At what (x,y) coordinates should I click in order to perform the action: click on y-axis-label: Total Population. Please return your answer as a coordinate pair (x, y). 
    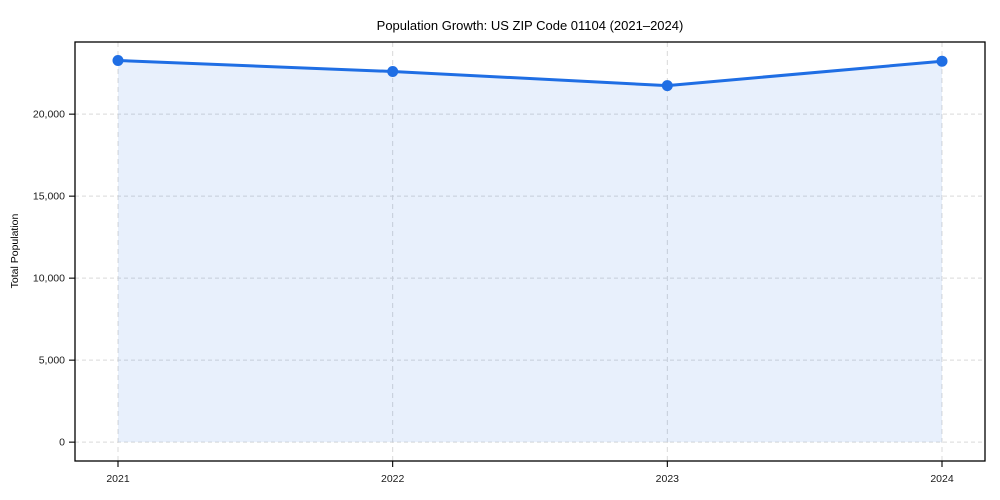
    Looking at the image, I should click on (15, 250).